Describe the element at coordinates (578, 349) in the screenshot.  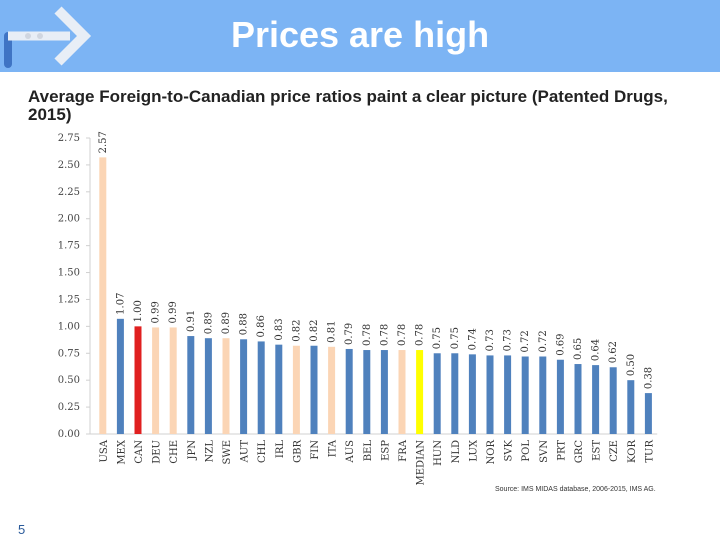
I see `data-label: 0.65` at that location.